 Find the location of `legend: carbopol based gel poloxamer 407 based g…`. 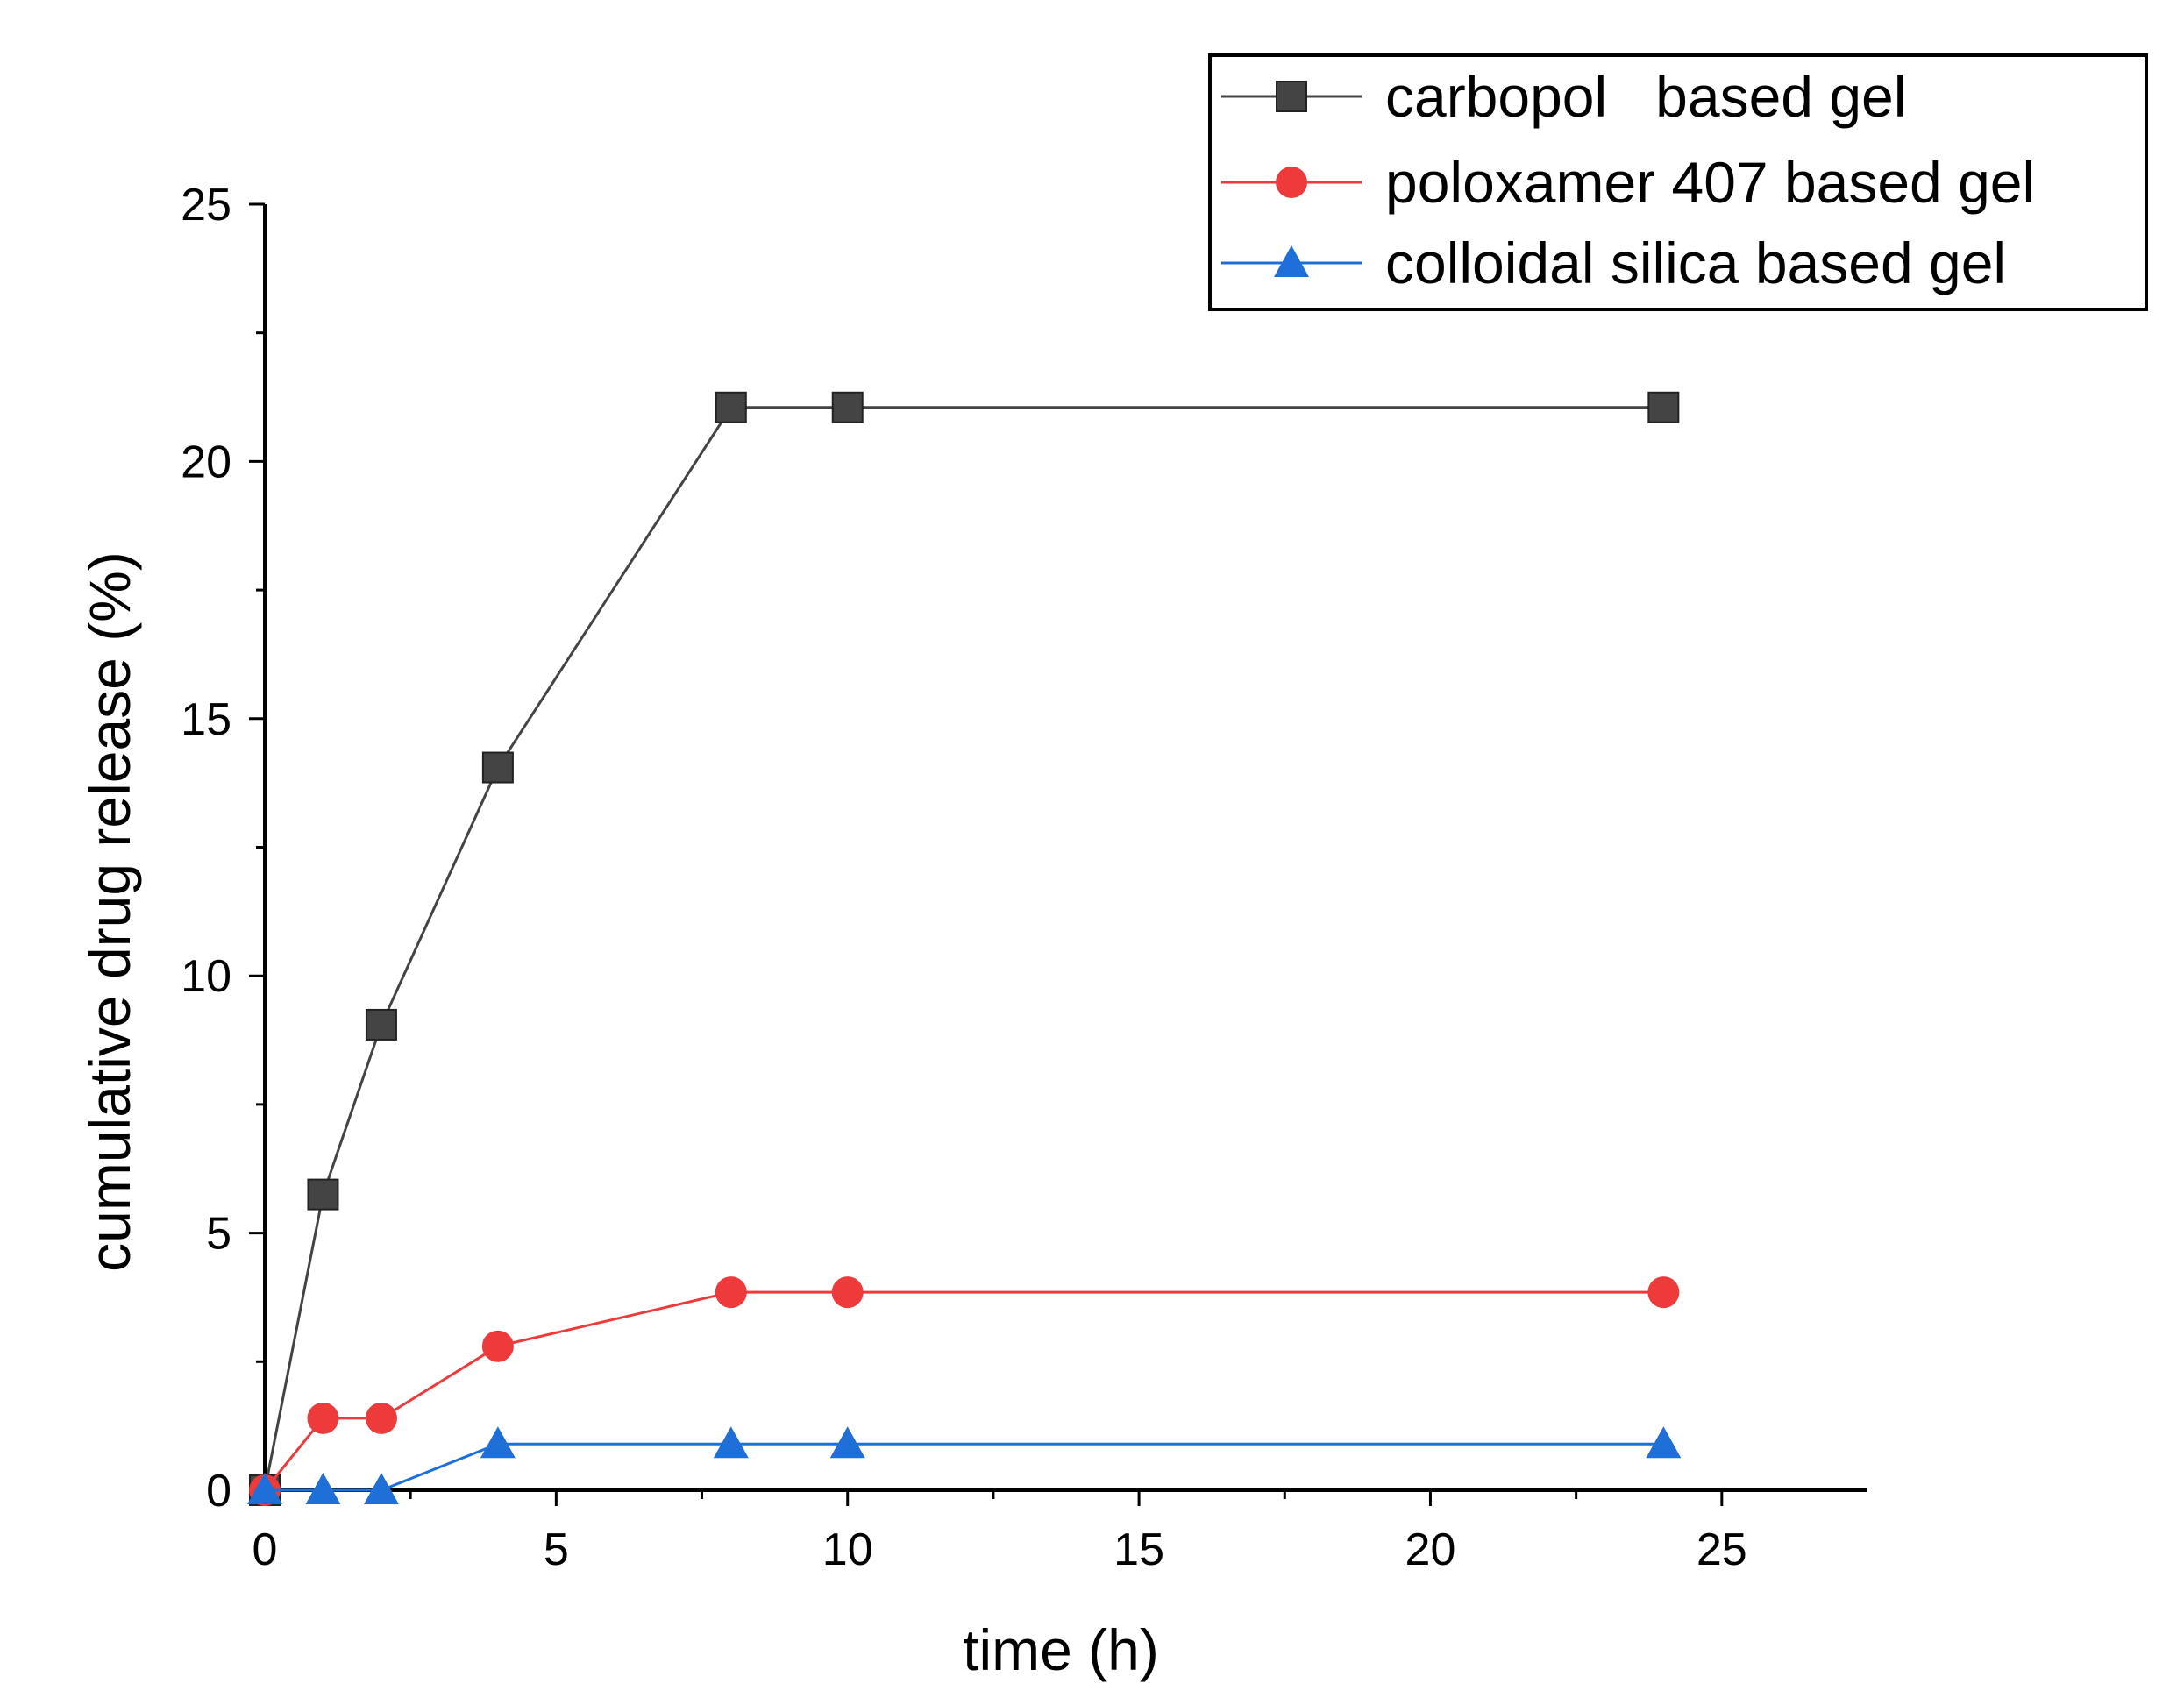

legend: carbopol based gel poloxamer 407 based g… is located at coordinates (1678, 182).